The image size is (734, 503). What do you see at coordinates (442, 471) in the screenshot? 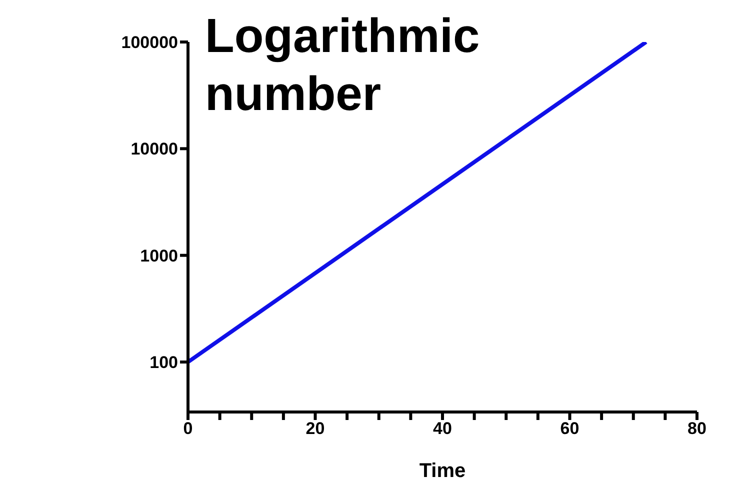
I see `x-axis-title: Time` at bounding box center [442, 471].